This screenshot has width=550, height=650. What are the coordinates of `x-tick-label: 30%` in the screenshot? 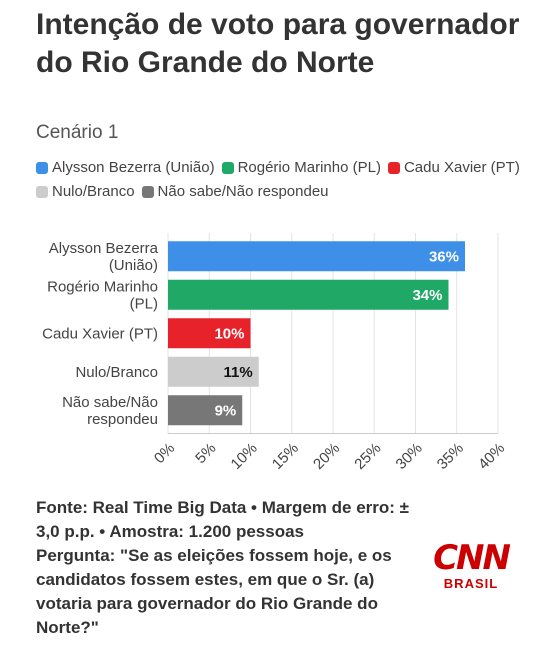 It's located at (408, 456).